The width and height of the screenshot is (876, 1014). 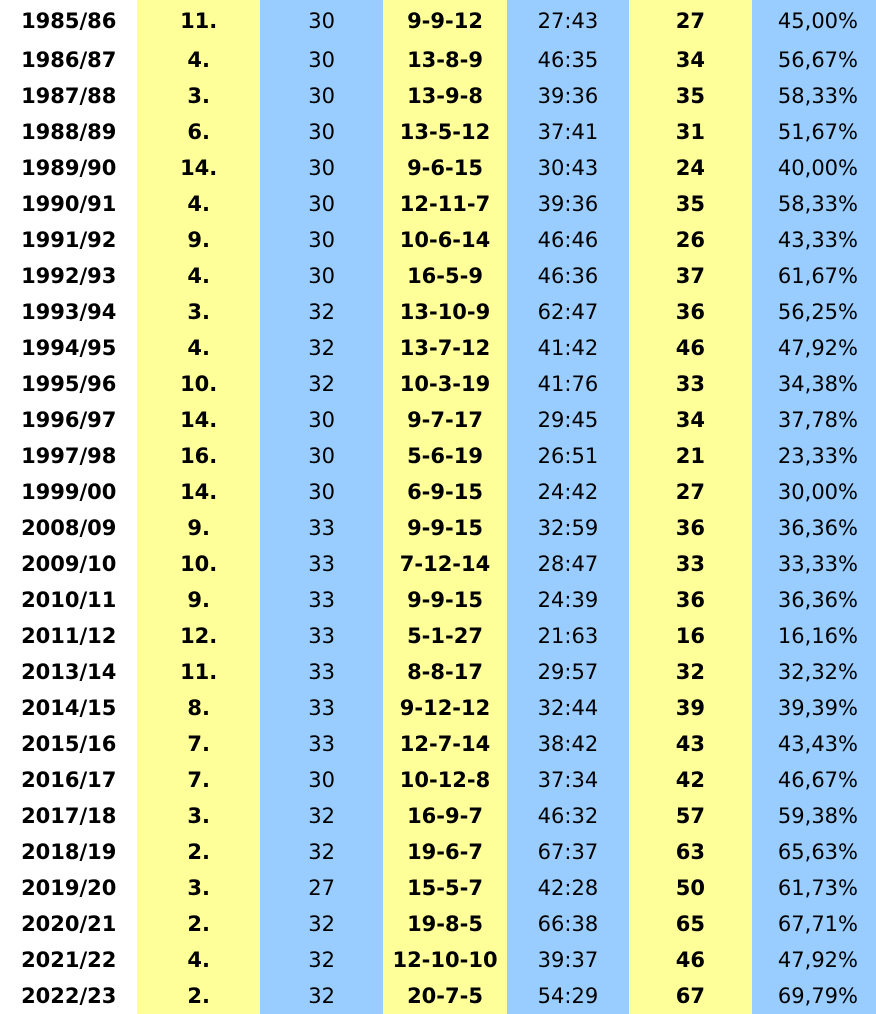 I want to click on season-cell: 1988/89, so click(x=69, y=132).